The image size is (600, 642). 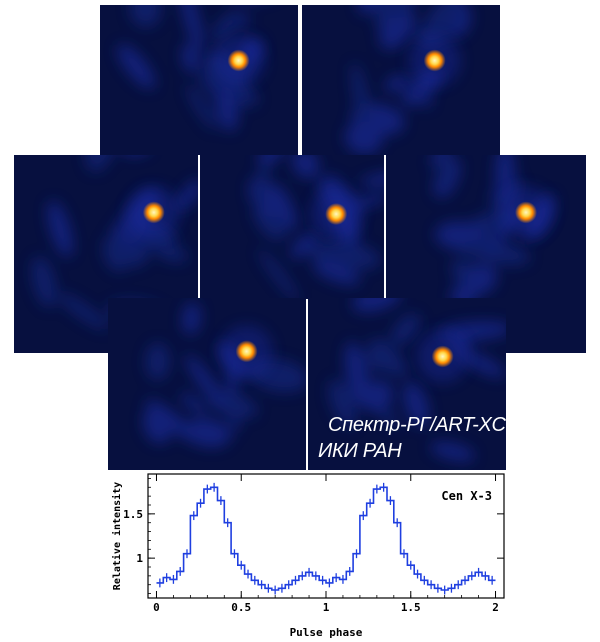 What do you see at coordinates (117, 536) in the screenshot?
I see `y-axis-label: Relative intensity` at bounding box center [117, 536].